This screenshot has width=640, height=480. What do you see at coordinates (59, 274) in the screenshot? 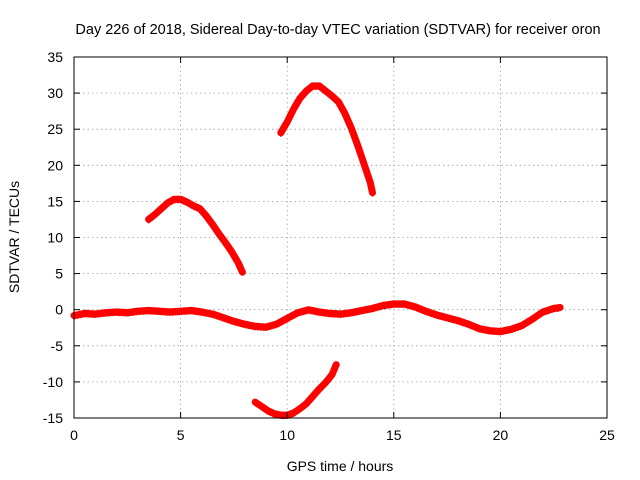
I see `y-tick-label: 5` at bounding box center [59, 274].